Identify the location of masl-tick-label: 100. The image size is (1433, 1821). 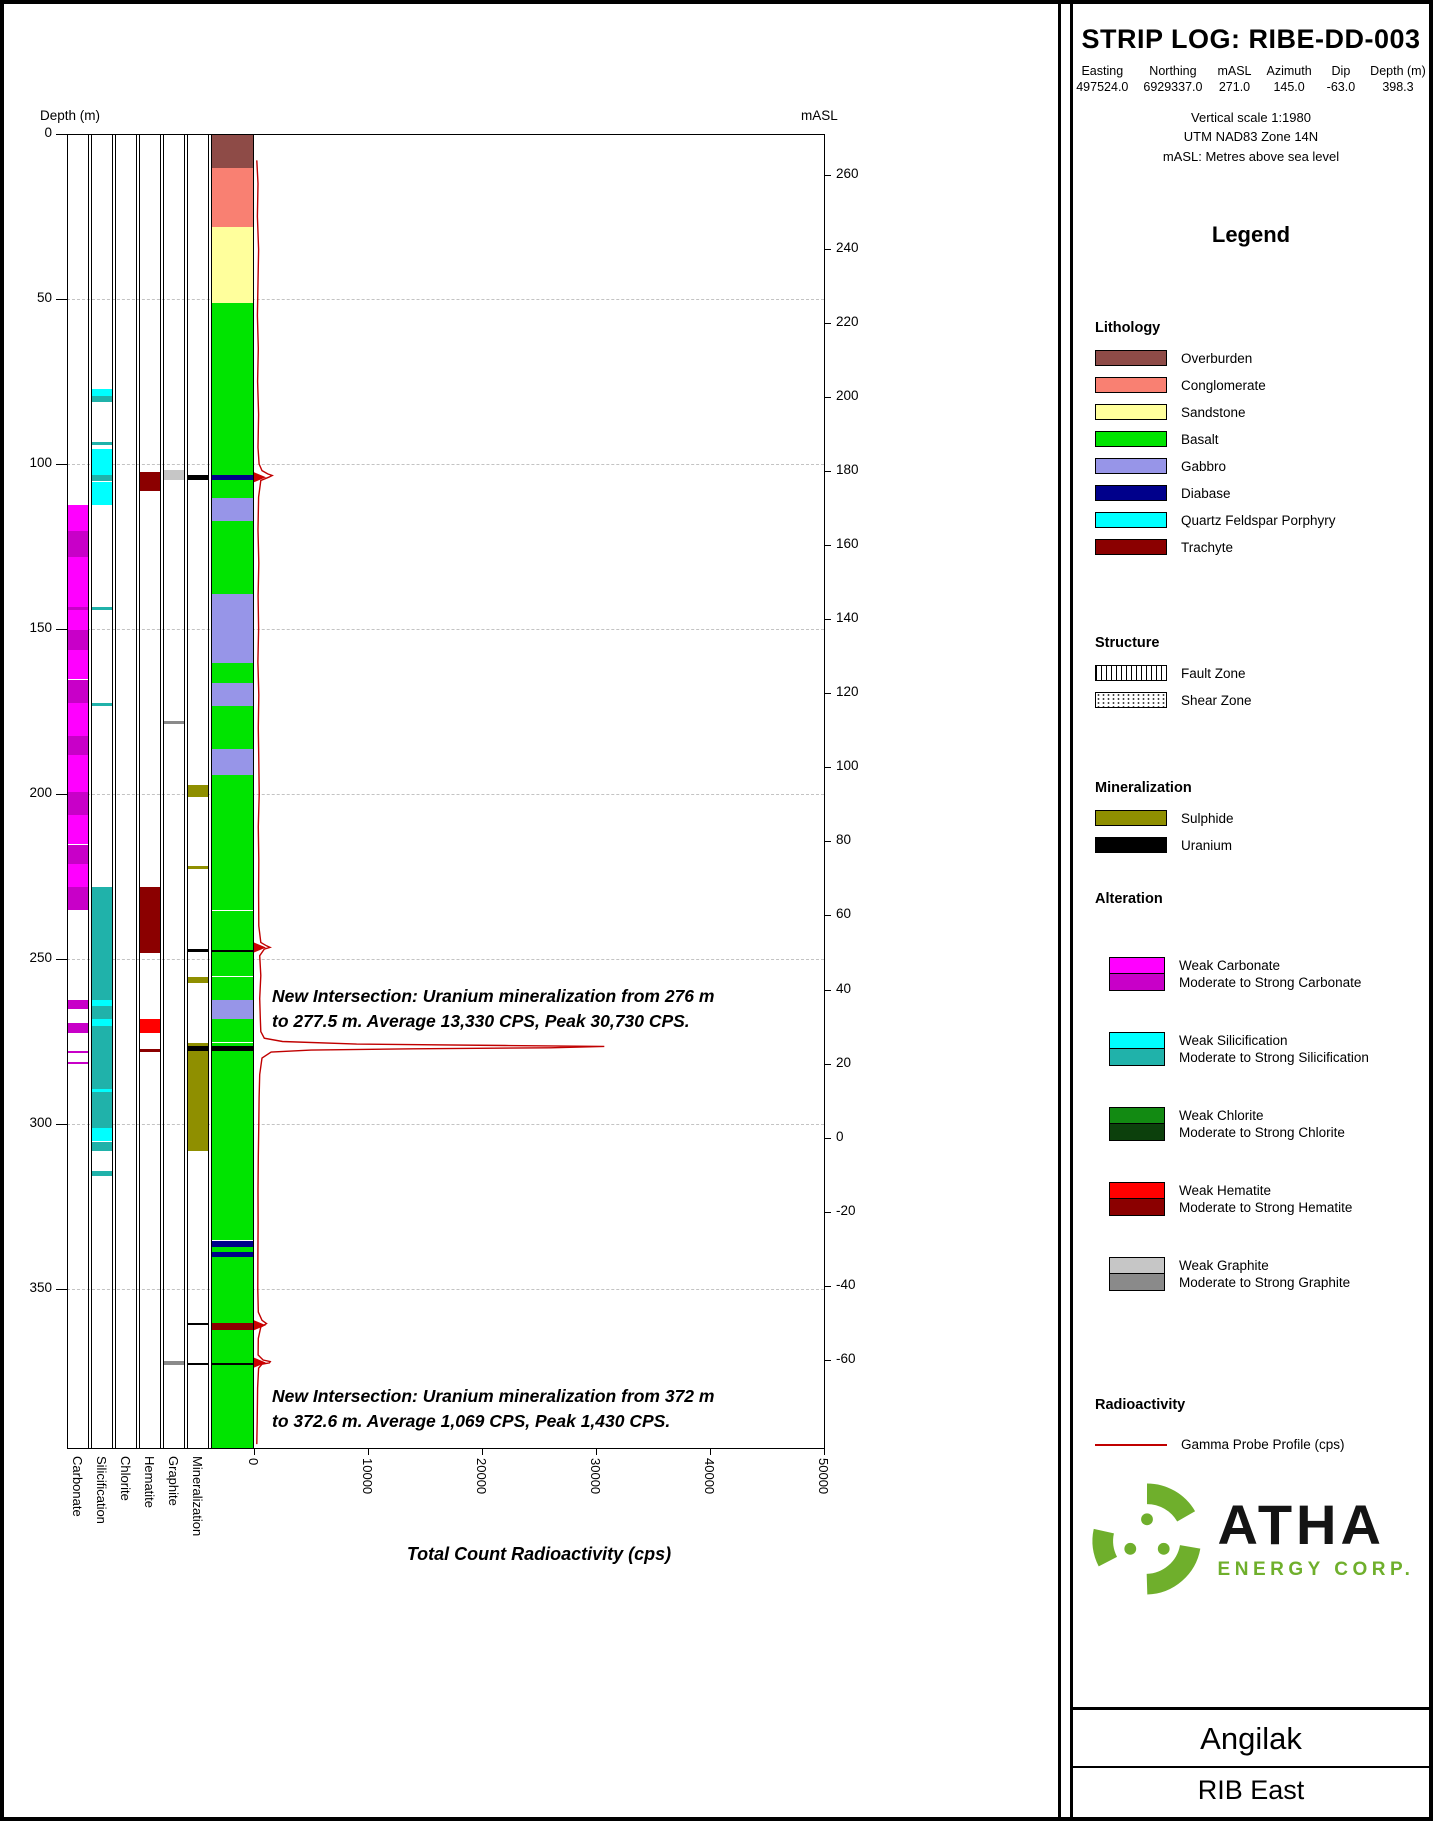
(847, 766).